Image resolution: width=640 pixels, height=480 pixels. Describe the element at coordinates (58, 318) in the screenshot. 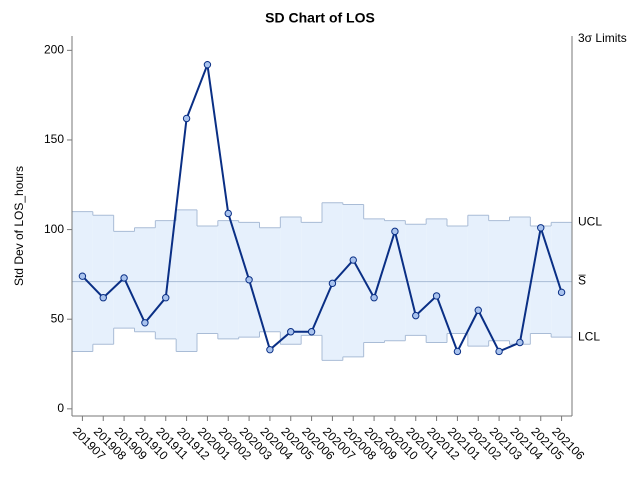

I see `y-tick-label: 50` at that location.